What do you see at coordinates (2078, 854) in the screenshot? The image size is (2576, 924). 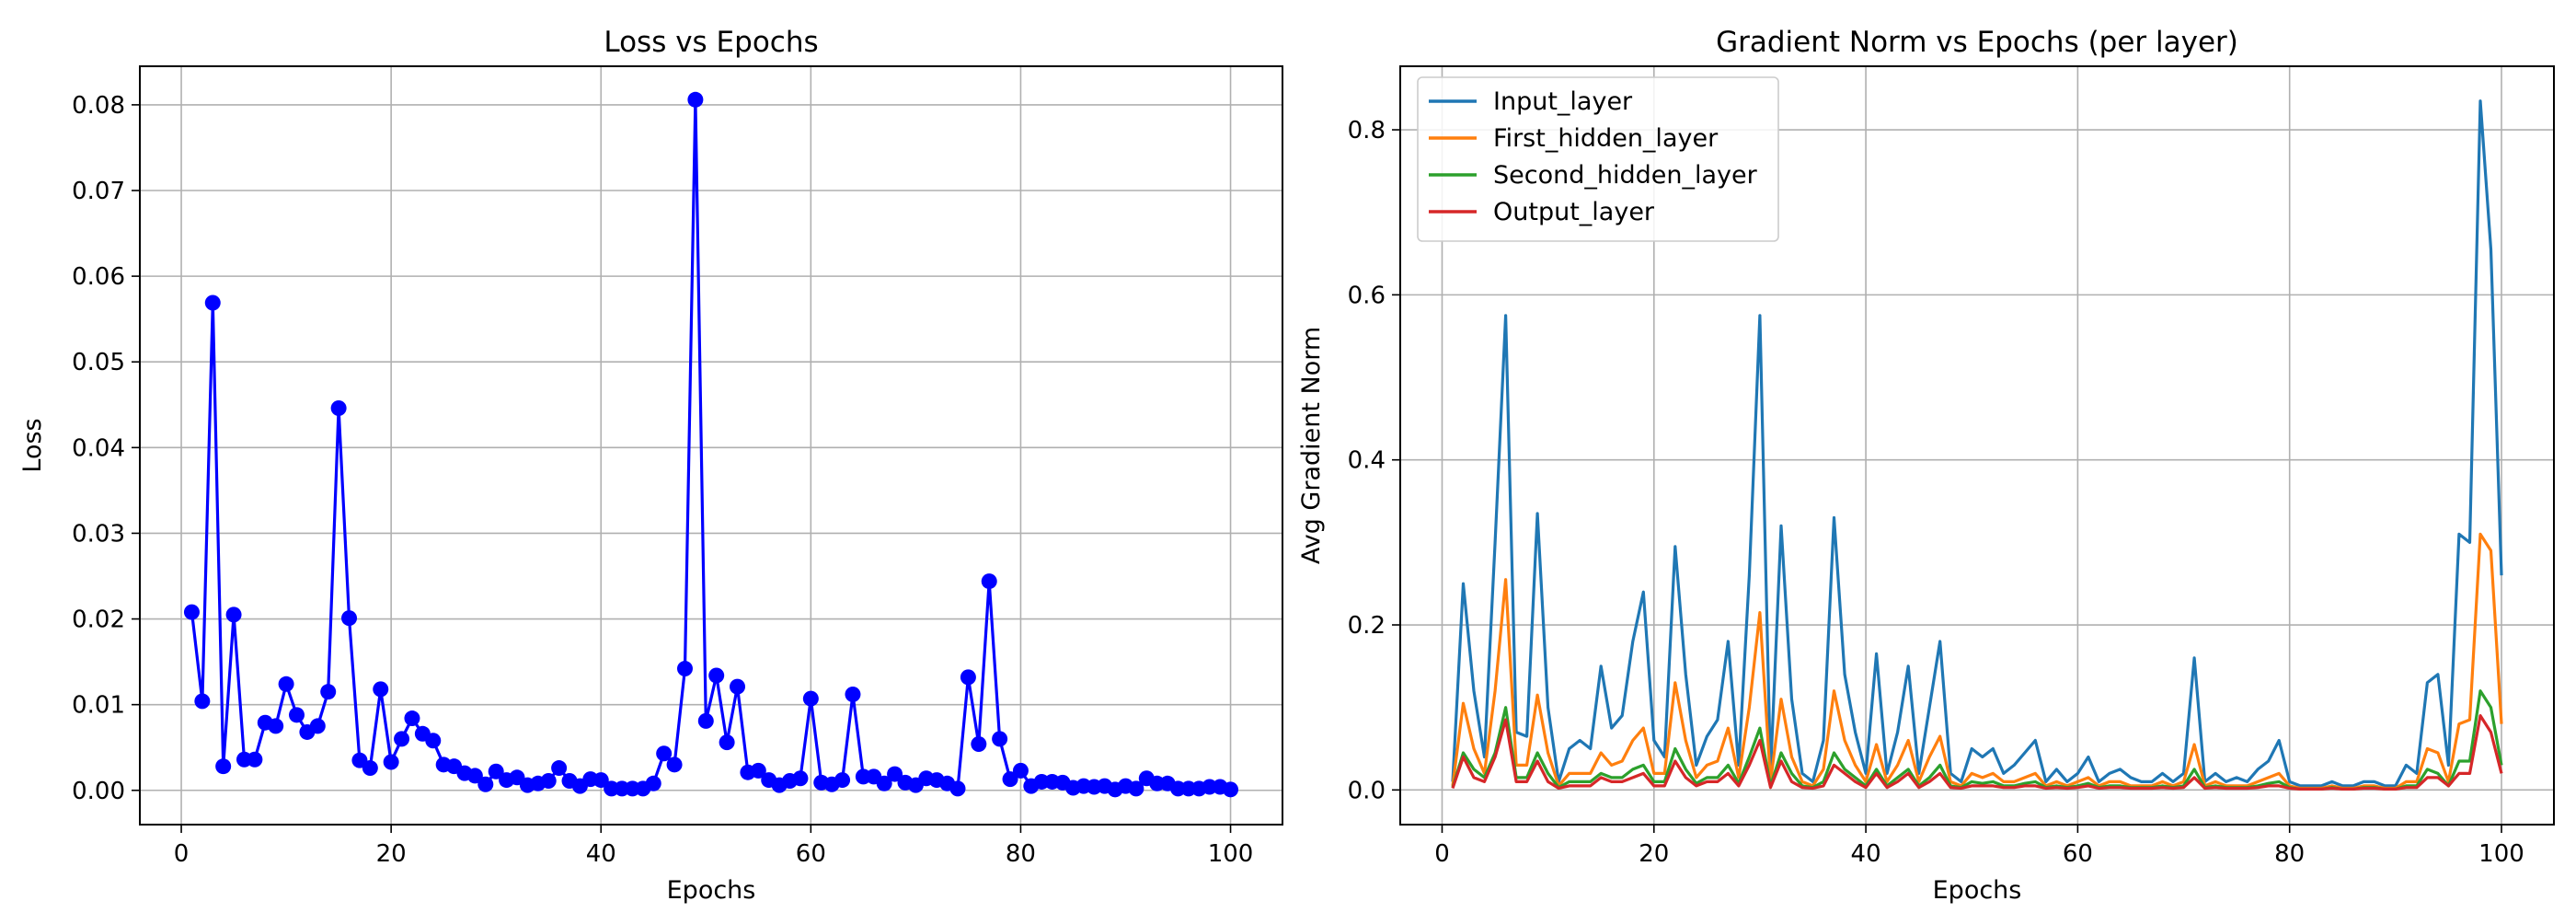 I see `gradient-chart-x-tick-label: 60` at bounding box center [2078, 854].